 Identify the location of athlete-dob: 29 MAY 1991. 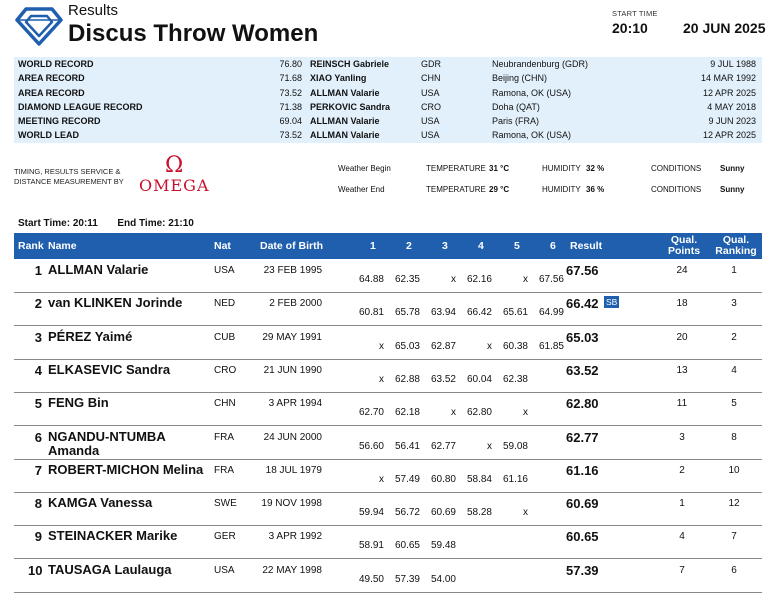
(292, 337).